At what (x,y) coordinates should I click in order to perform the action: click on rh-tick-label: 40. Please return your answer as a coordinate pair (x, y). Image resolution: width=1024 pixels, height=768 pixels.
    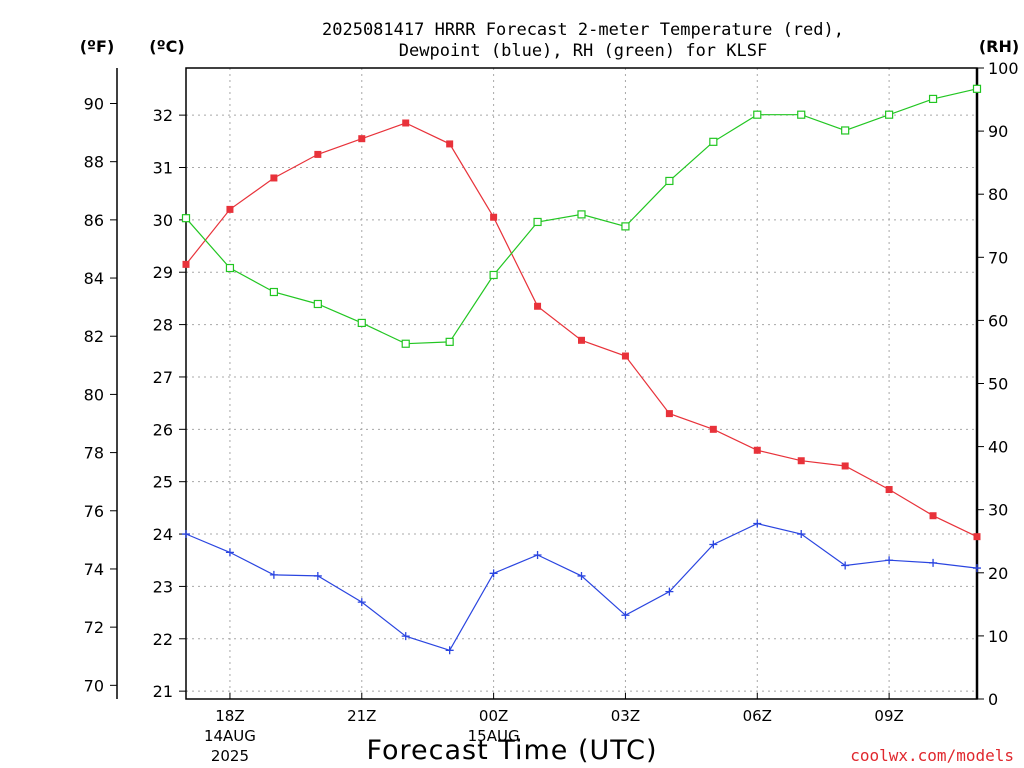
    Looking at the image, I should click on (998, 447).